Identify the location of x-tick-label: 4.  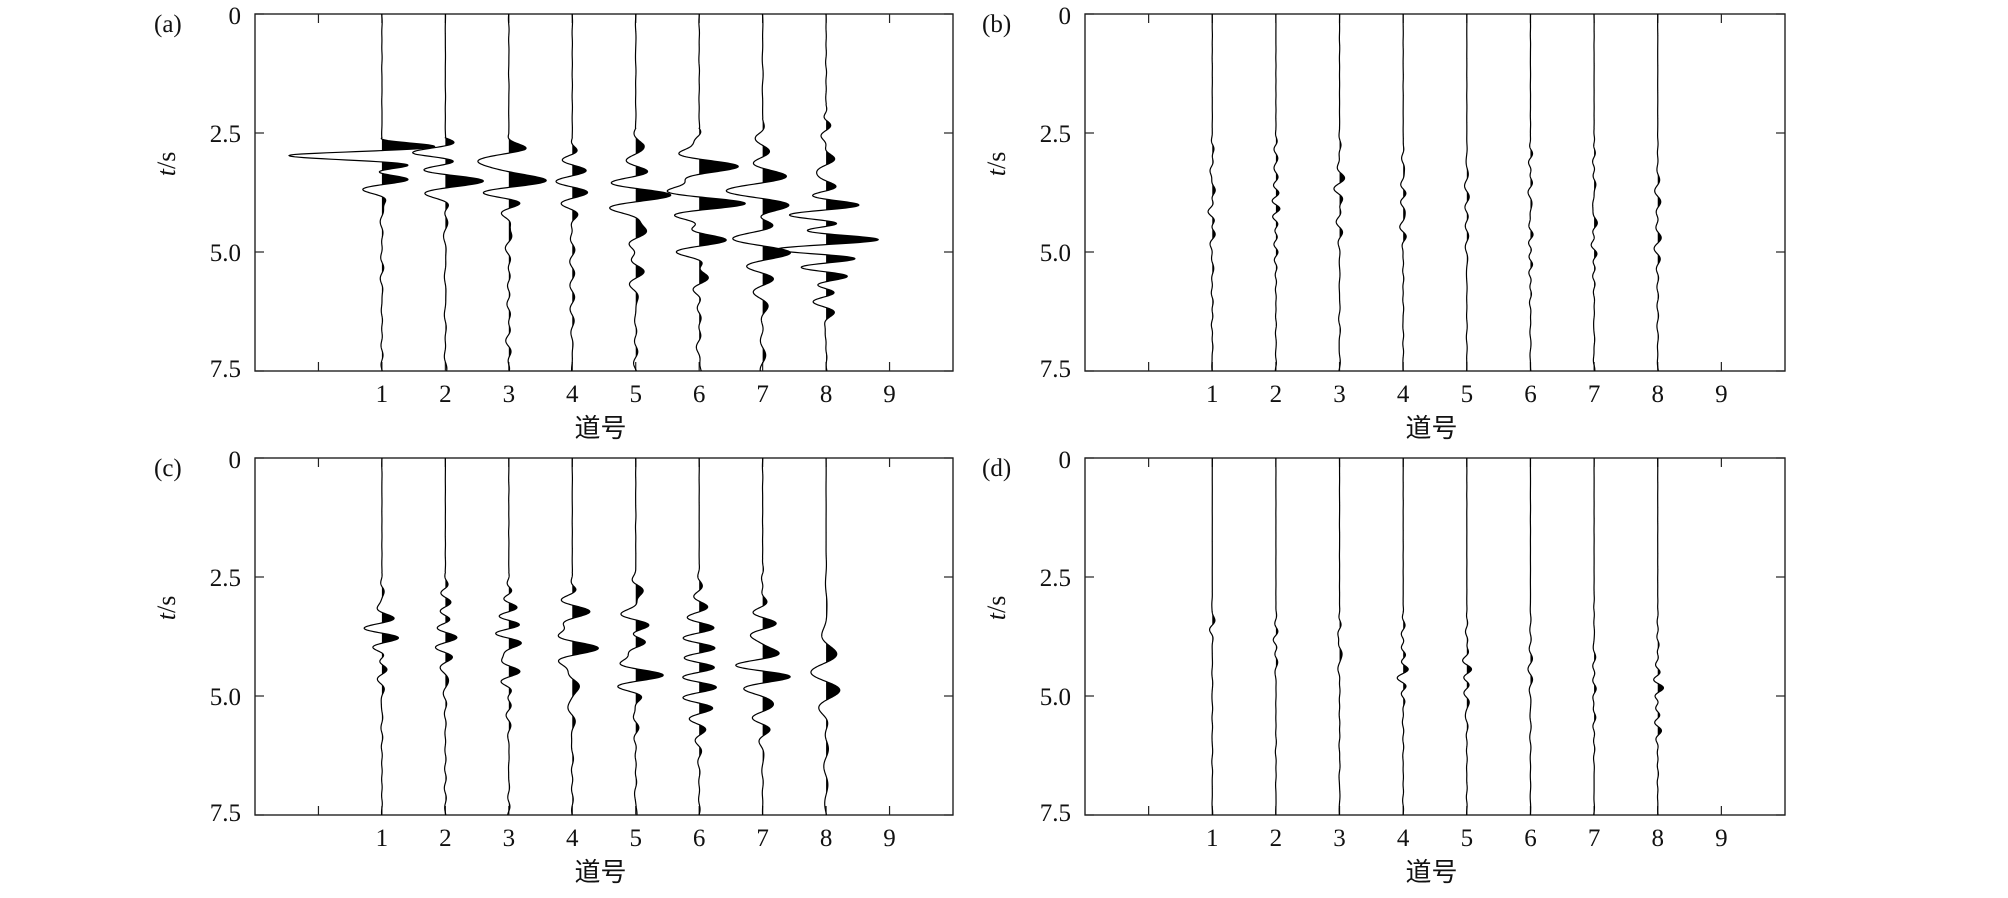
(1403, 838).